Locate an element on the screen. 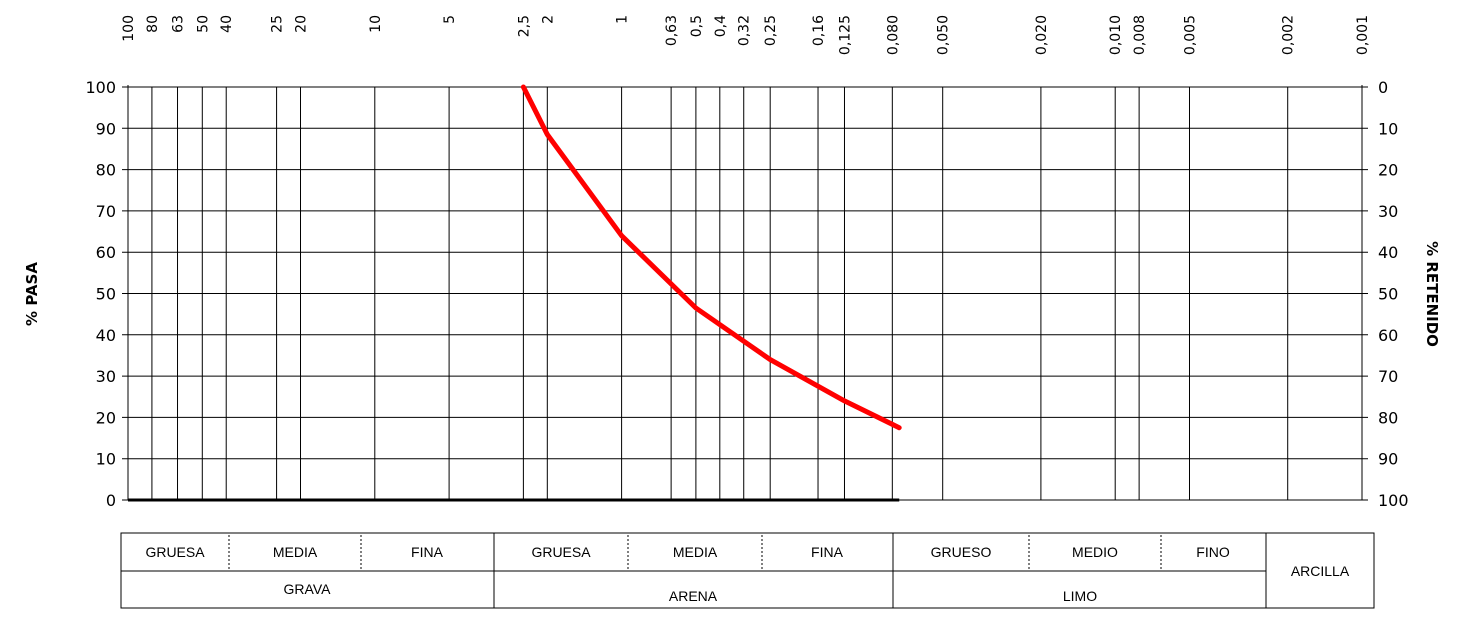 The height and width of the screenshot is (626, 1464). y-tick-label-left: 50 is located at coordinates (106, 294).